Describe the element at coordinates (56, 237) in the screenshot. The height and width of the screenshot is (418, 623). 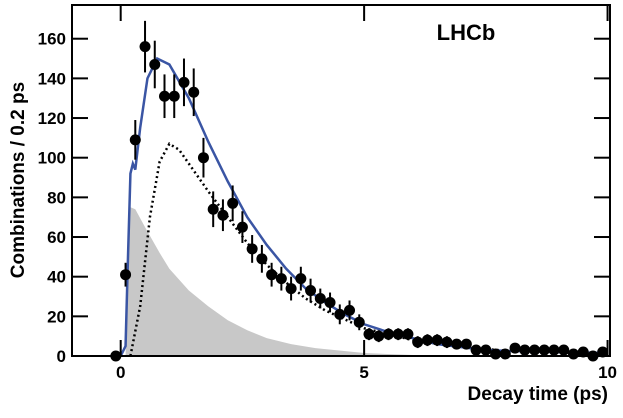
I see `y-tick-label: 60` at that location.